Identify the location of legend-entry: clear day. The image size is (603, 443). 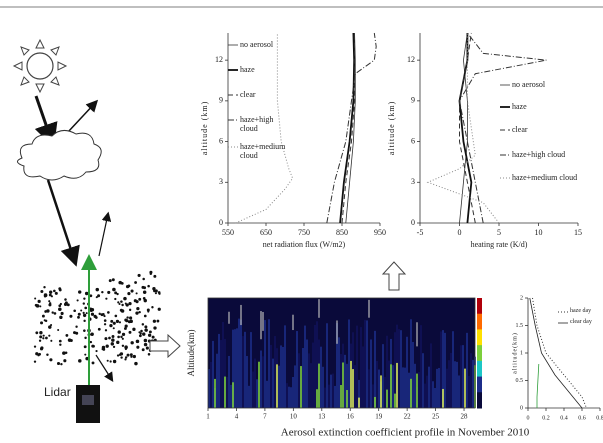
(581, 322).